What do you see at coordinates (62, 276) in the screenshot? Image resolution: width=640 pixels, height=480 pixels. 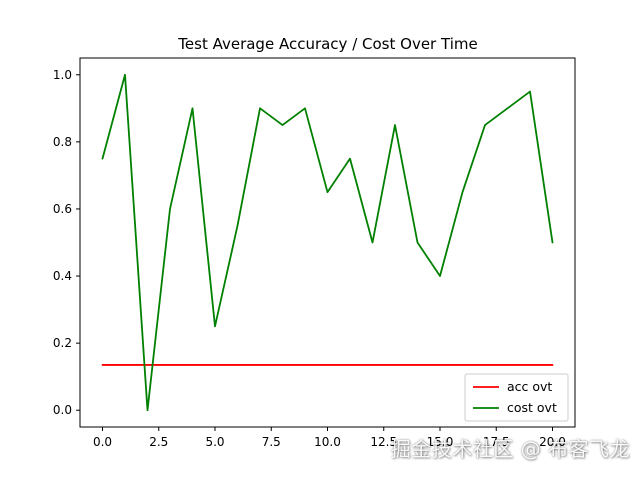 I see `y-tick-label-2: 0.4` at bounding box center [62, 276].